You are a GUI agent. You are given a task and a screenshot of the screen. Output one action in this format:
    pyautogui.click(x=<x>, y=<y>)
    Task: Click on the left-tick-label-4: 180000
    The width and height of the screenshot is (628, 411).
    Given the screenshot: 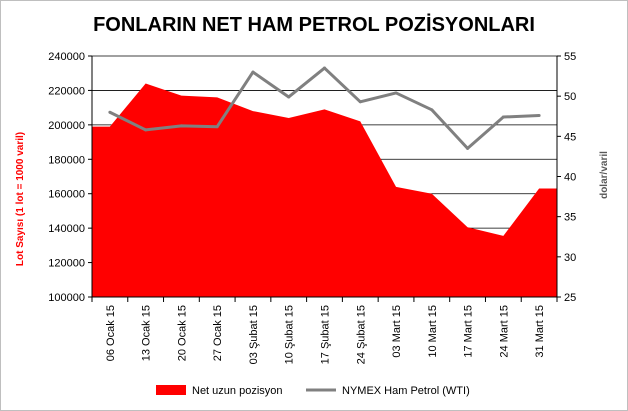 What is the action you would take?
    pyautogui.click(x=66, y=160)
    